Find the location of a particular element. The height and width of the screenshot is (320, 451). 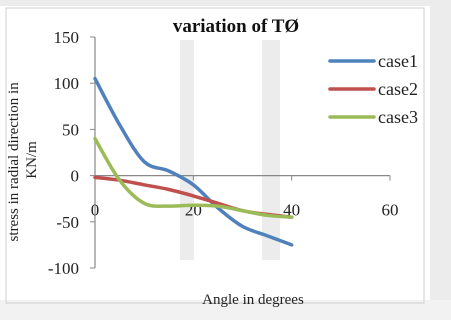

legend-label-case3: case3 is located at coordinates (398, 117).